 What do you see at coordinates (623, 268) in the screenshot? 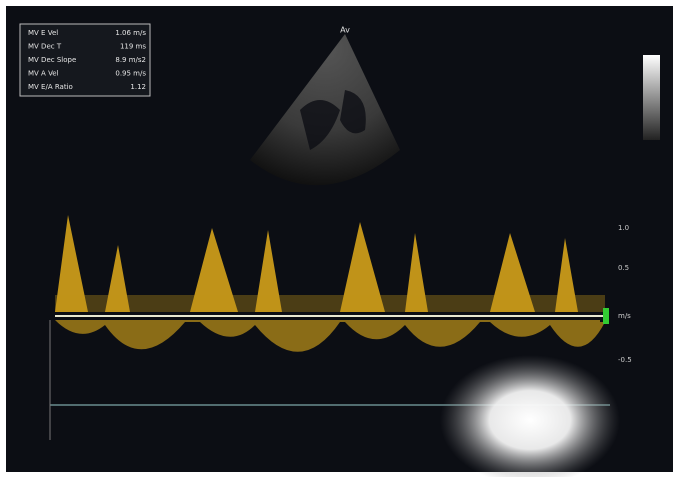
I see `scale-label: 0.5` at bounding box center [623, 268].